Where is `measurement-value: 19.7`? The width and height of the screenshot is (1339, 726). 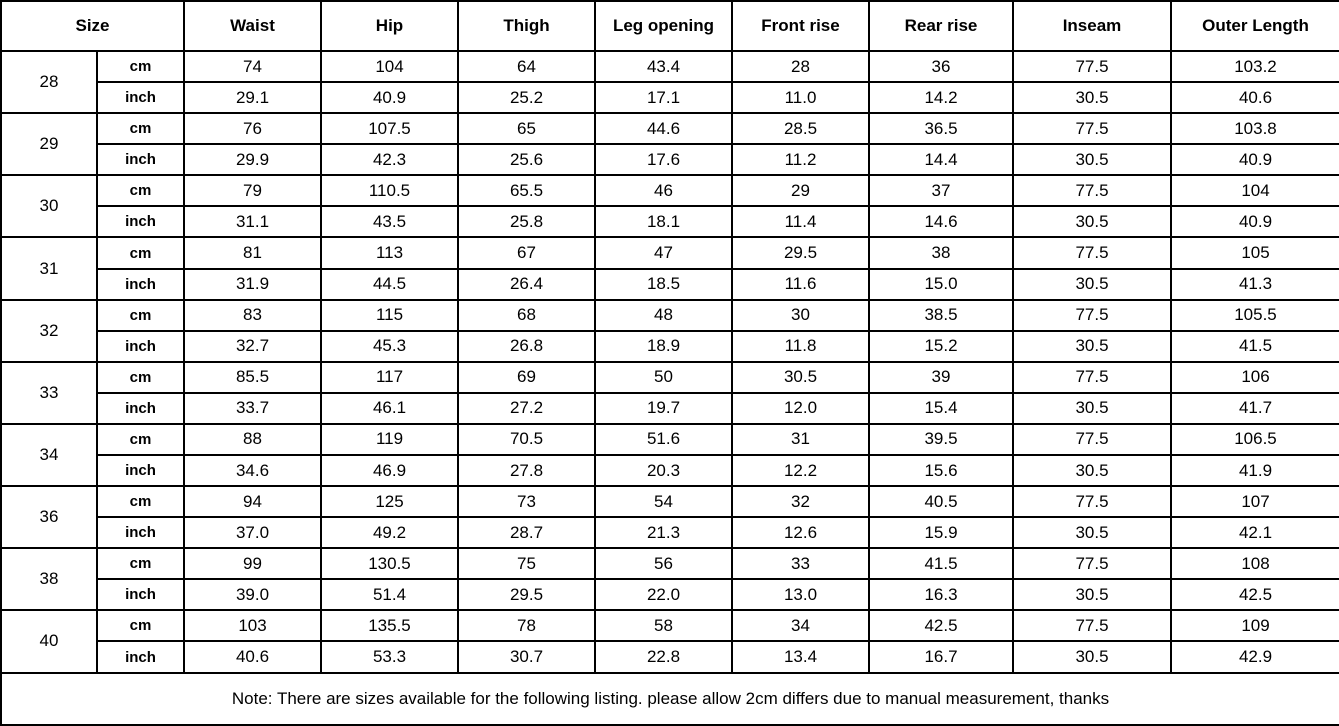 measurement-value: 19.7 is located at coordinates (663, 408).